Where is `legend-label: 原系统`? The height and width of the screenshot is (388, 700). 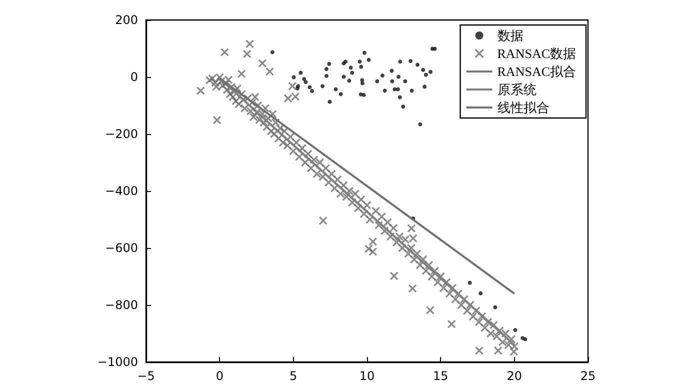 legend-label: 原系统 is located at coordinates (516, 89).